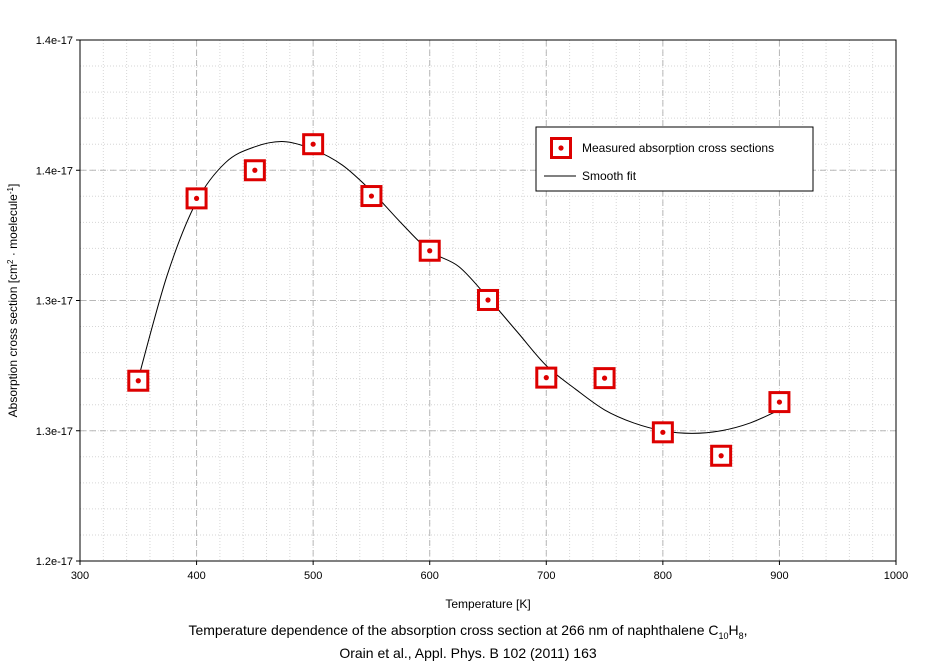  I want to click on legend-label-fit: Smooth fit, so click(609, 176).